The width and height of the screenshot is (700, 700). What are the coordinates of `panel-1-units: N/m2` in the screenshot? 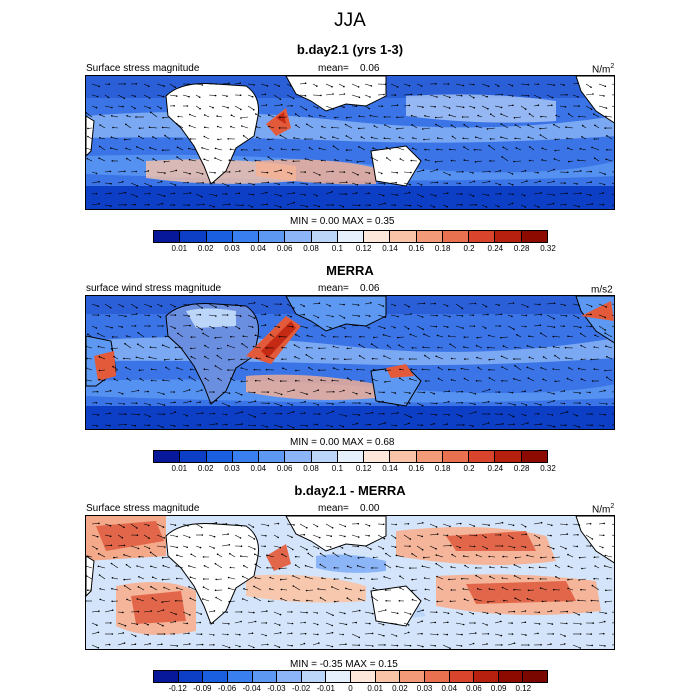 It's located at (603, 69).